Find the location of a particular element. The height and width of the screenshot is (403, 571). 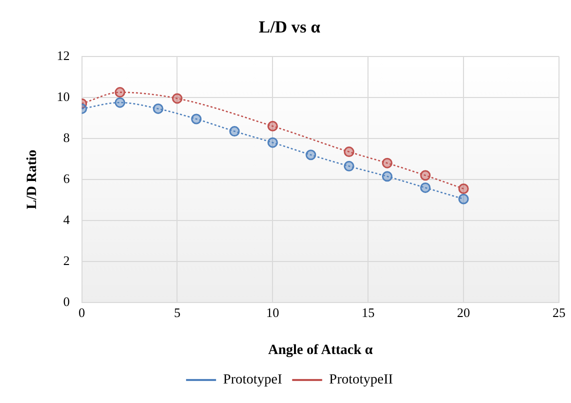

y-tick-label: 0 is located at coordinates (66, 302).